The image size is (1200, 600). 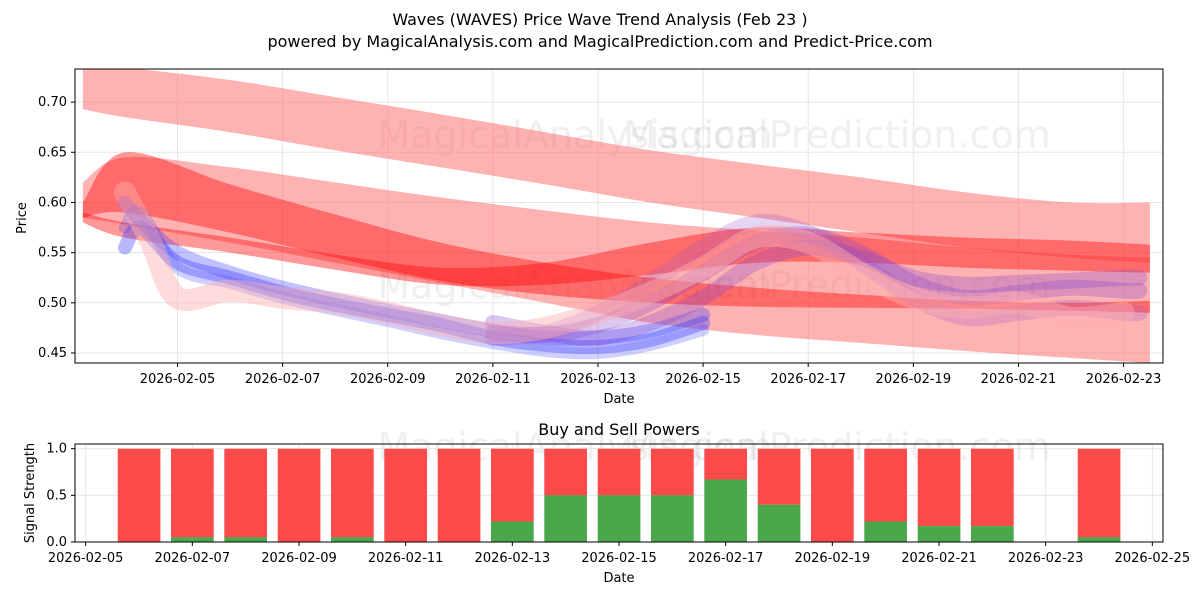 I want to click on price-y-tick-label: 0.60, so click(x=52, y=202).